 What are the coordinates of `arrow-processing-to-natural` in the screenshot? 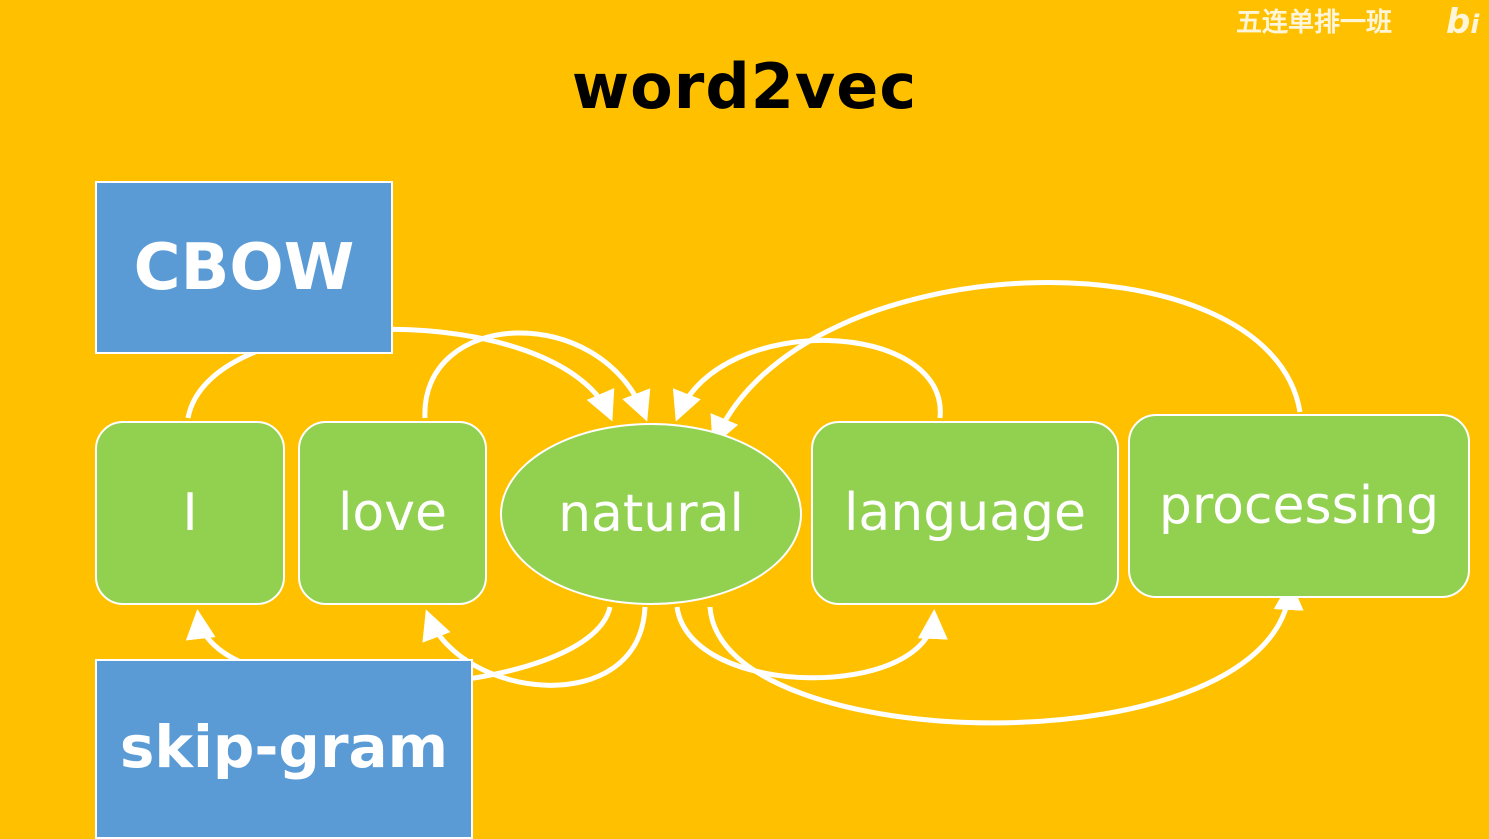 It's located at (1006, 363).